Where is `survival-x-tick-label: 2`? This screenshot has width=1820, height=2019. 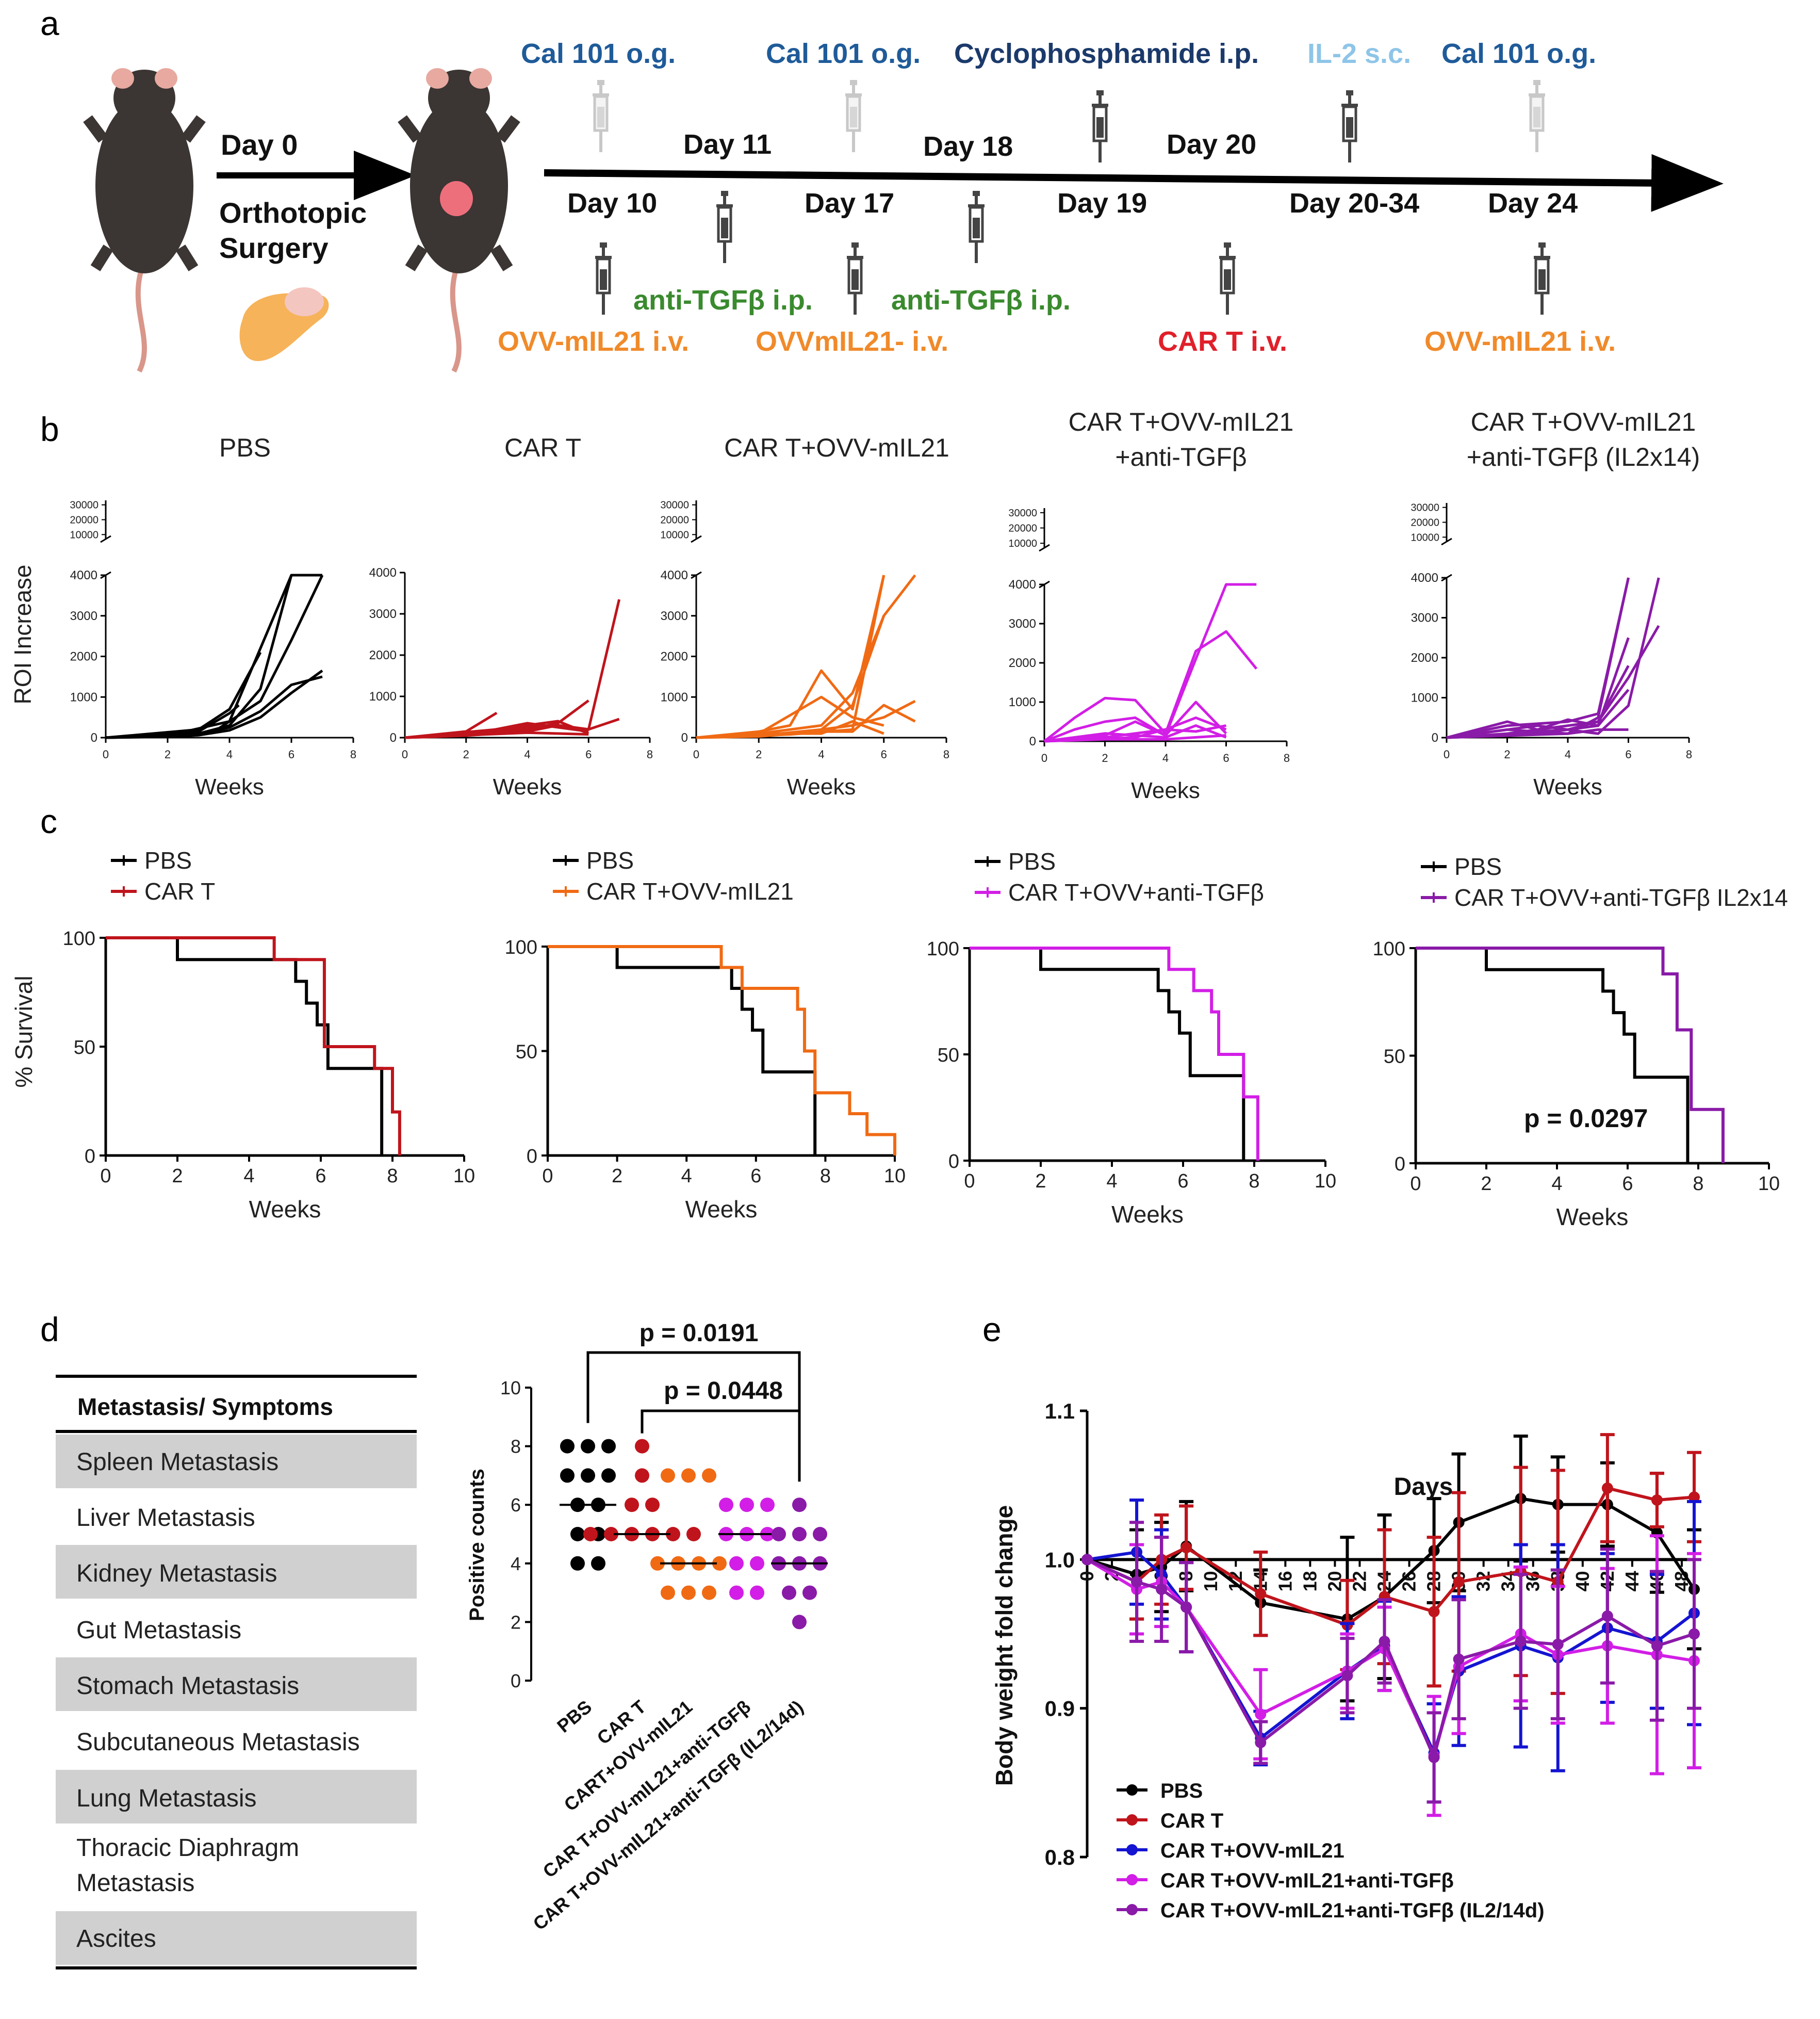
survival-x-tick-label: 2 is located at coordinates (177, 1176).